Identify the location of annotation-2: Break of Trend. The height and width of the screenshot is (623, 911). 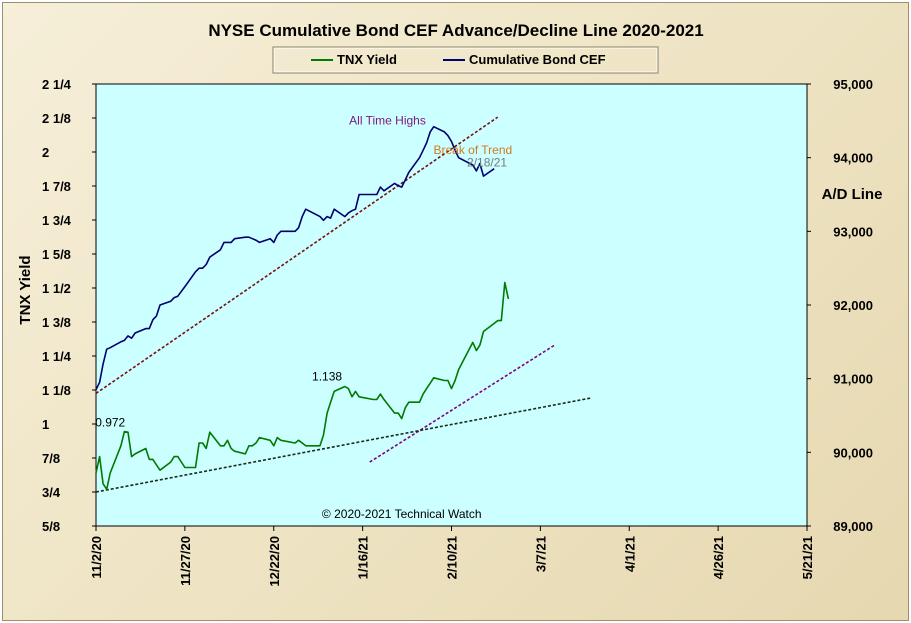
(472, 150).